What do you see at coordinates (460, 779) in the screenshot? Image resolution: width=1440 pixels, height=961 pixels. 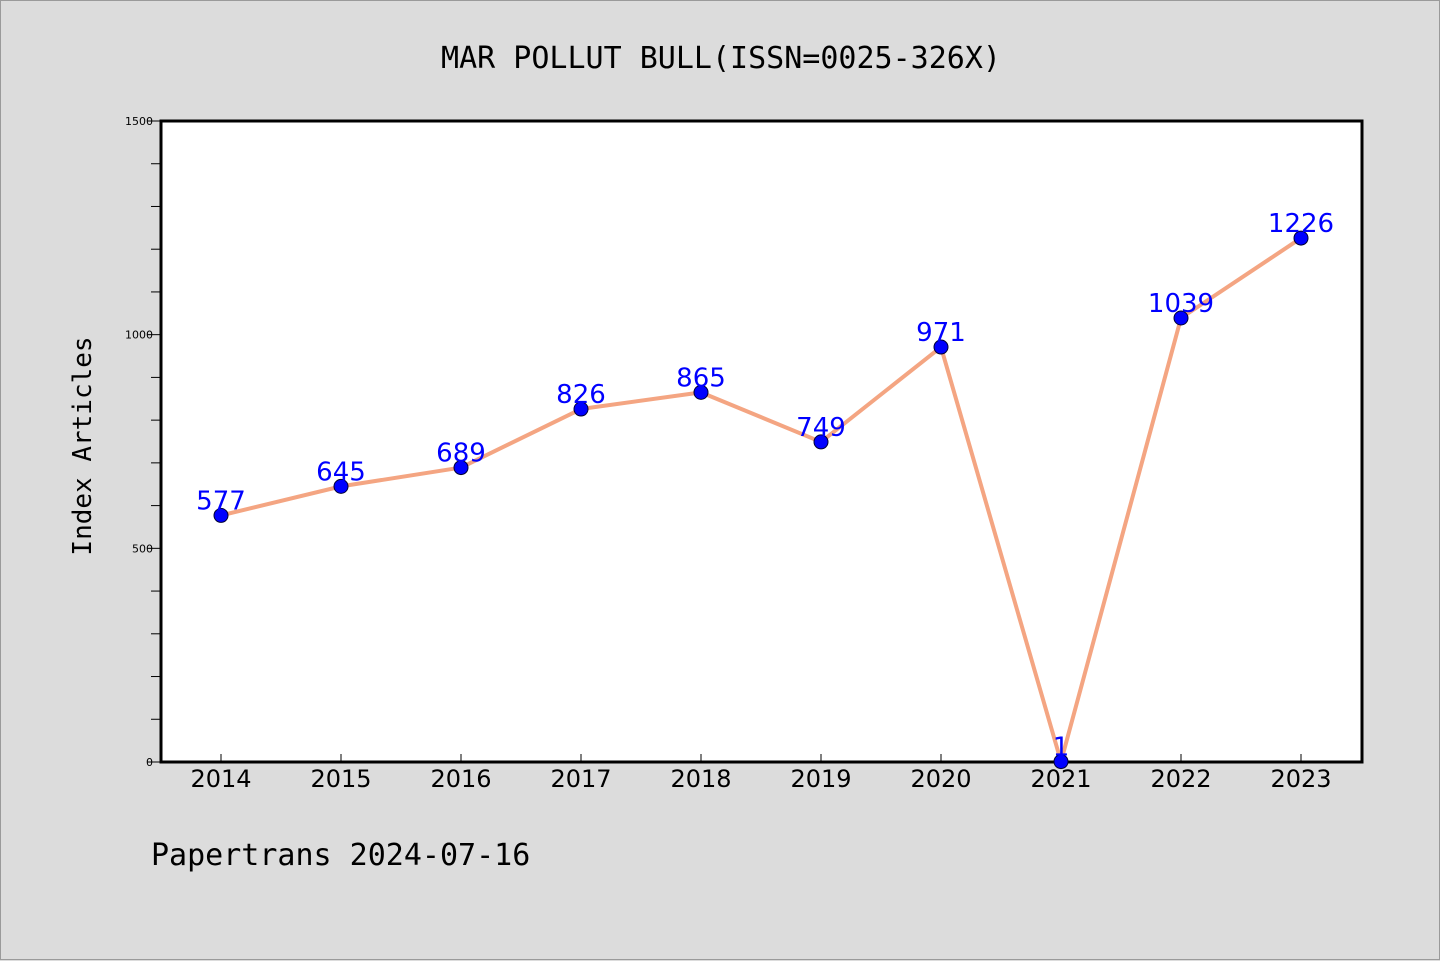 I see `x-tick-label: 2016` at bounding box center [460, 779].